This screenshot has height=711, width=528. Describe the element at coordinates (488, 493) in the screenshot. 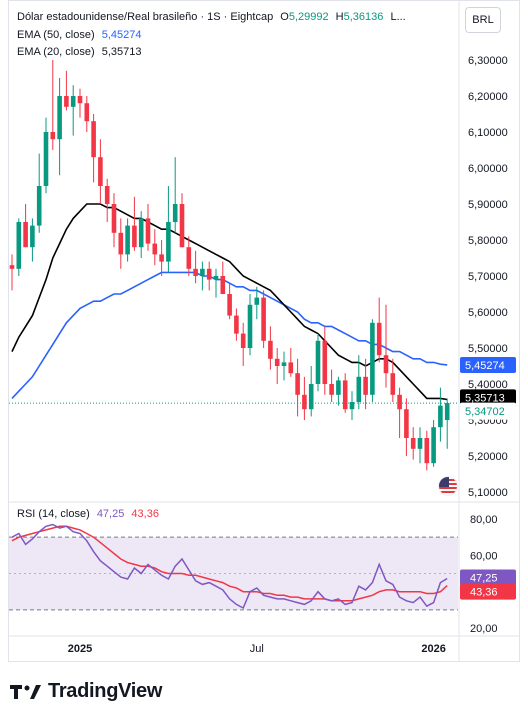

I see `price-tick-label: 5,10000` at that location.